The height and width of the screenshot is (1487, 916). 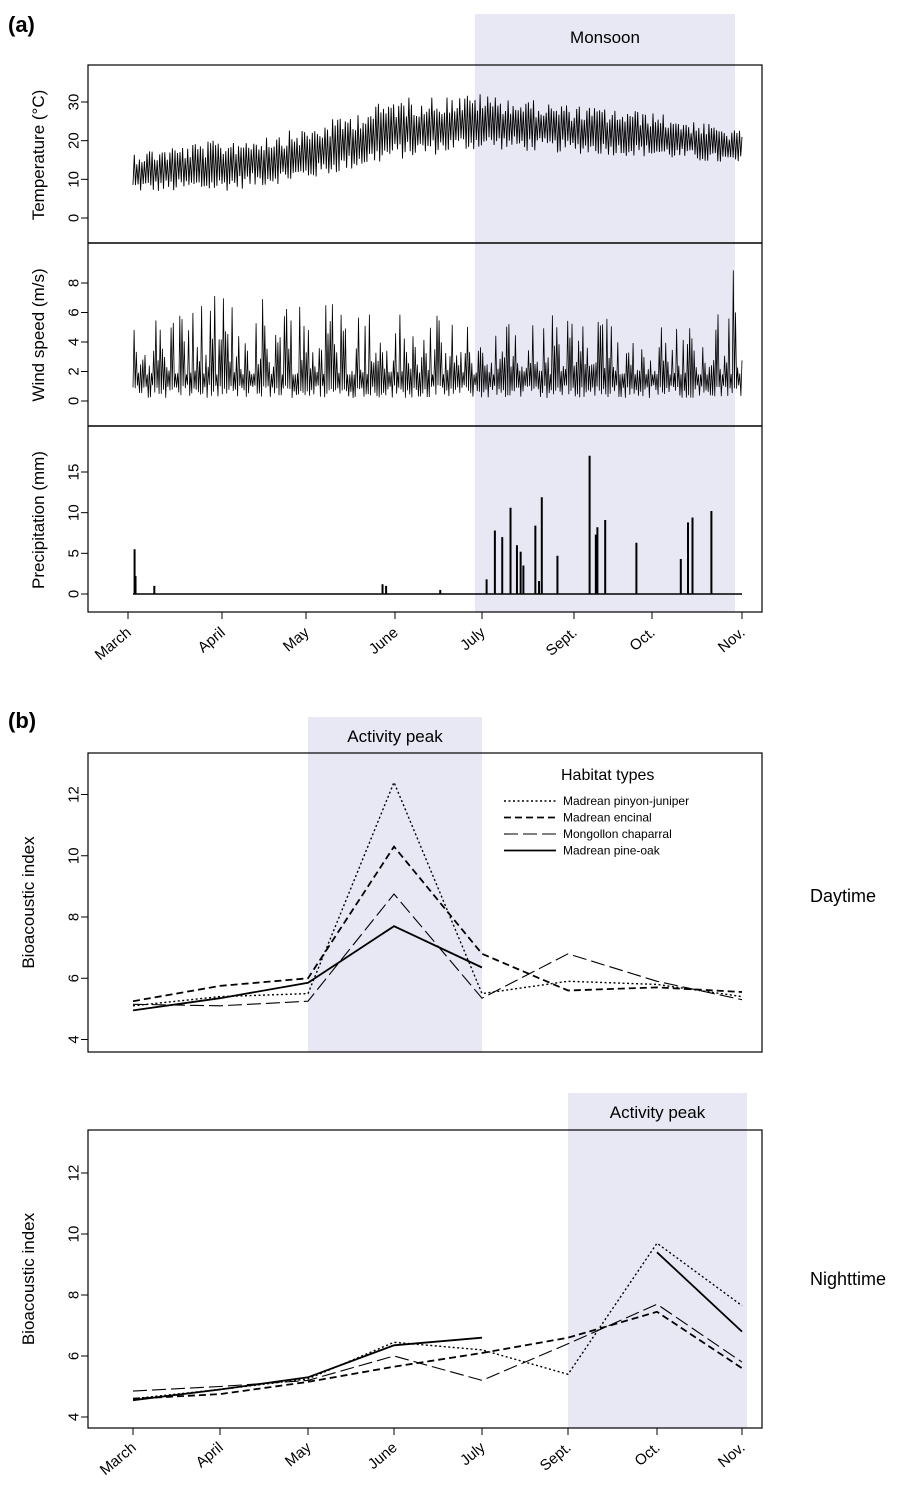 I want to click on legend-entry: Madrean encinal, so click(x=607, y=818).